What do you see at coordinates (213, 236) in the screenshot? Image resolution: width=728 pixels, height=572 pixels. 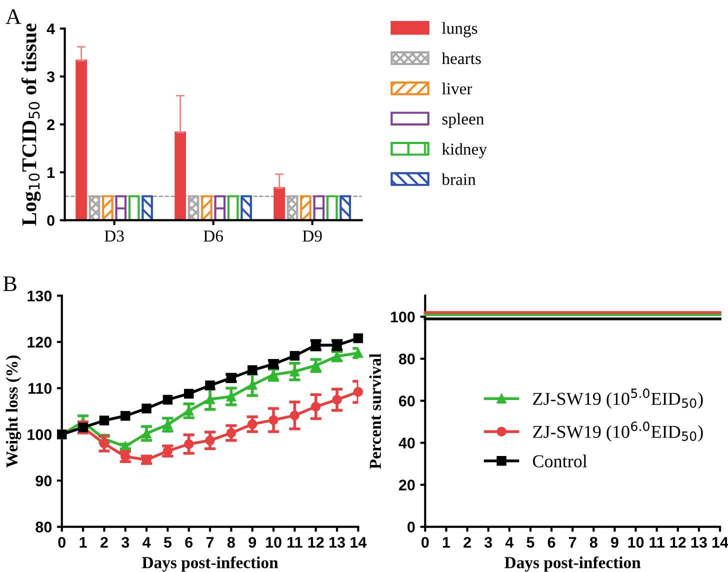 I see `x-tick-label: D6` at bounding box center [213, 236].